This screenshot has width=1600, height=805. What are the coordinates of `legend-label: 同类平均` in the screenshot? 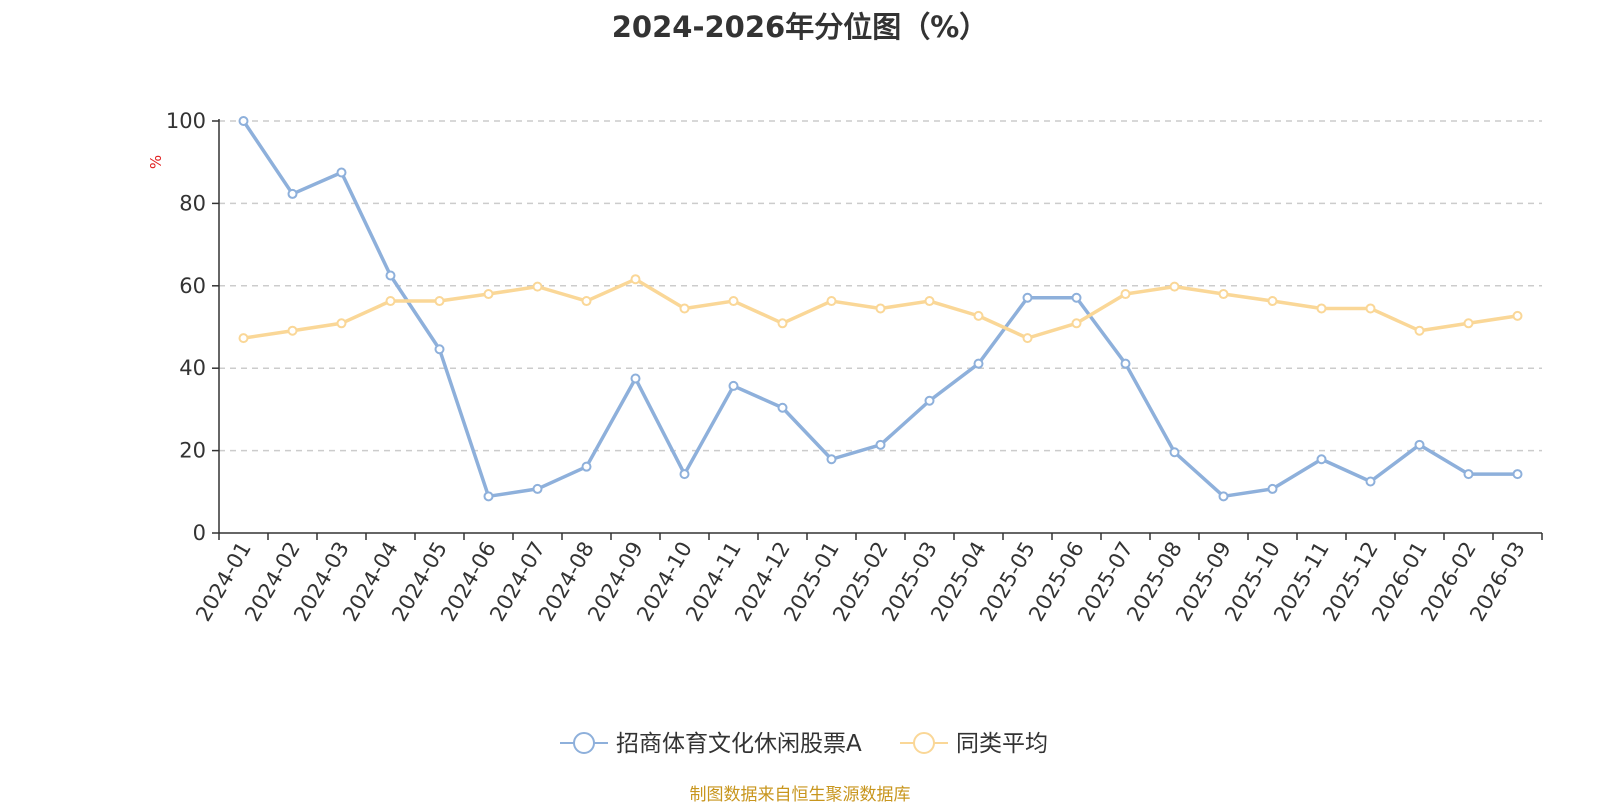 It's located at (1002, 744).